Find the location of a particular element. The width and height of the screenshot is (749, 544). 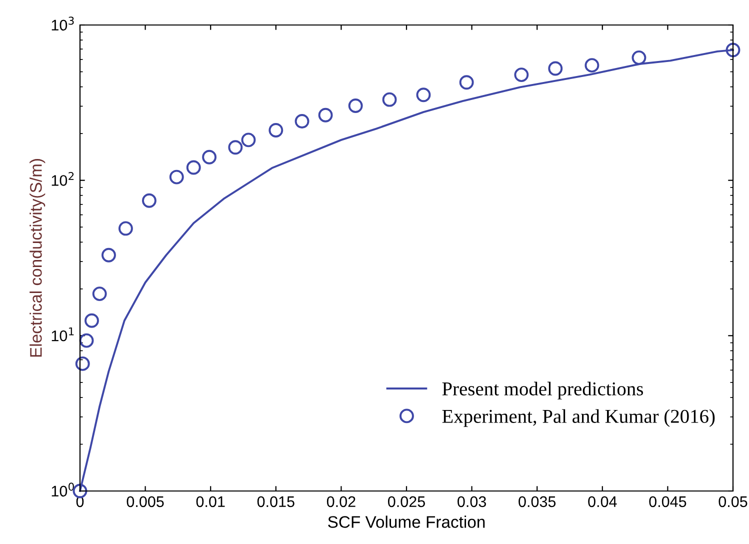

legend-label: Present model predictions is located at coordinates (542, 391).